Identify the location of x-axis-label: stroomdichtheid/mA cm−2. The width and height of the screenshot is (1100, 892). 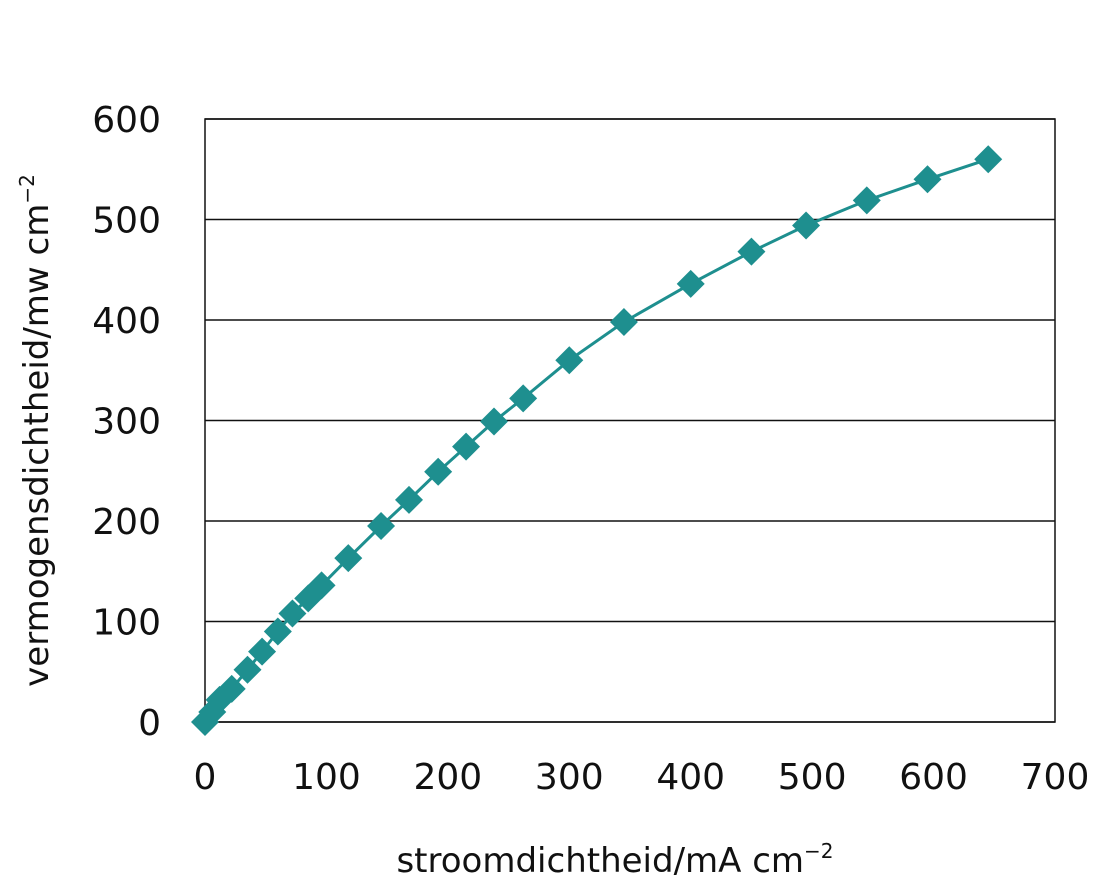
(614, 860).